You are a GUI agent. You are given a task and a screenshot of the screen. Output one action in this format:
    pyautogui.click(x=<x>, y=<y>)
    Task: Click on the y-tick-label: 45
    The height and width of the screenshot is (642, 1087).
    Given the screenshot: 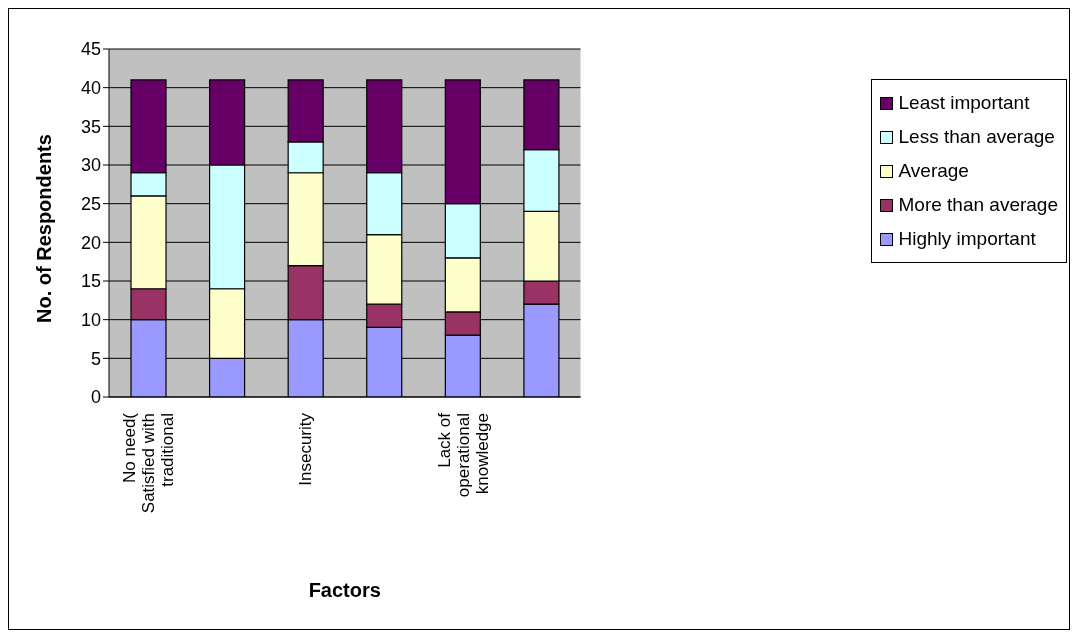 What is the action you would take?
    pyautogui.click(x=90, y=49)
    